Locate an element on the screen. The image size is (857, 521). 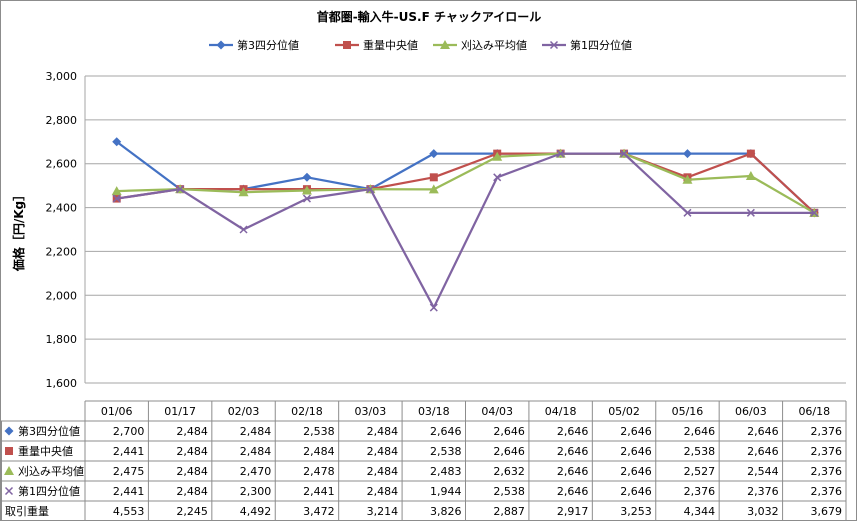
table-cell: 2,917 is located at coordinates (573, 511).